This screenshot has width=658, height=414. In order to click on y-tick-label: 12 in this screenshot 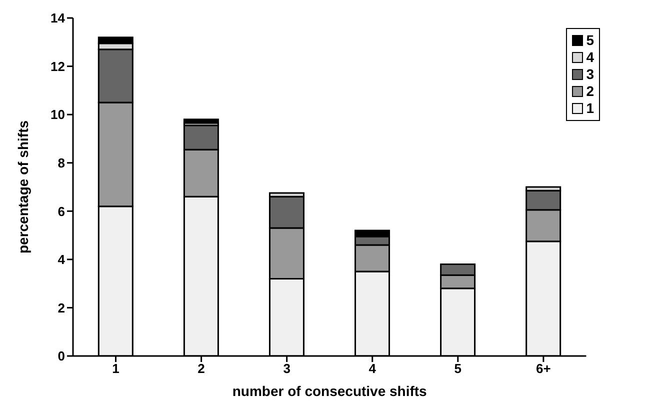, I will do `click(57, 66)`.